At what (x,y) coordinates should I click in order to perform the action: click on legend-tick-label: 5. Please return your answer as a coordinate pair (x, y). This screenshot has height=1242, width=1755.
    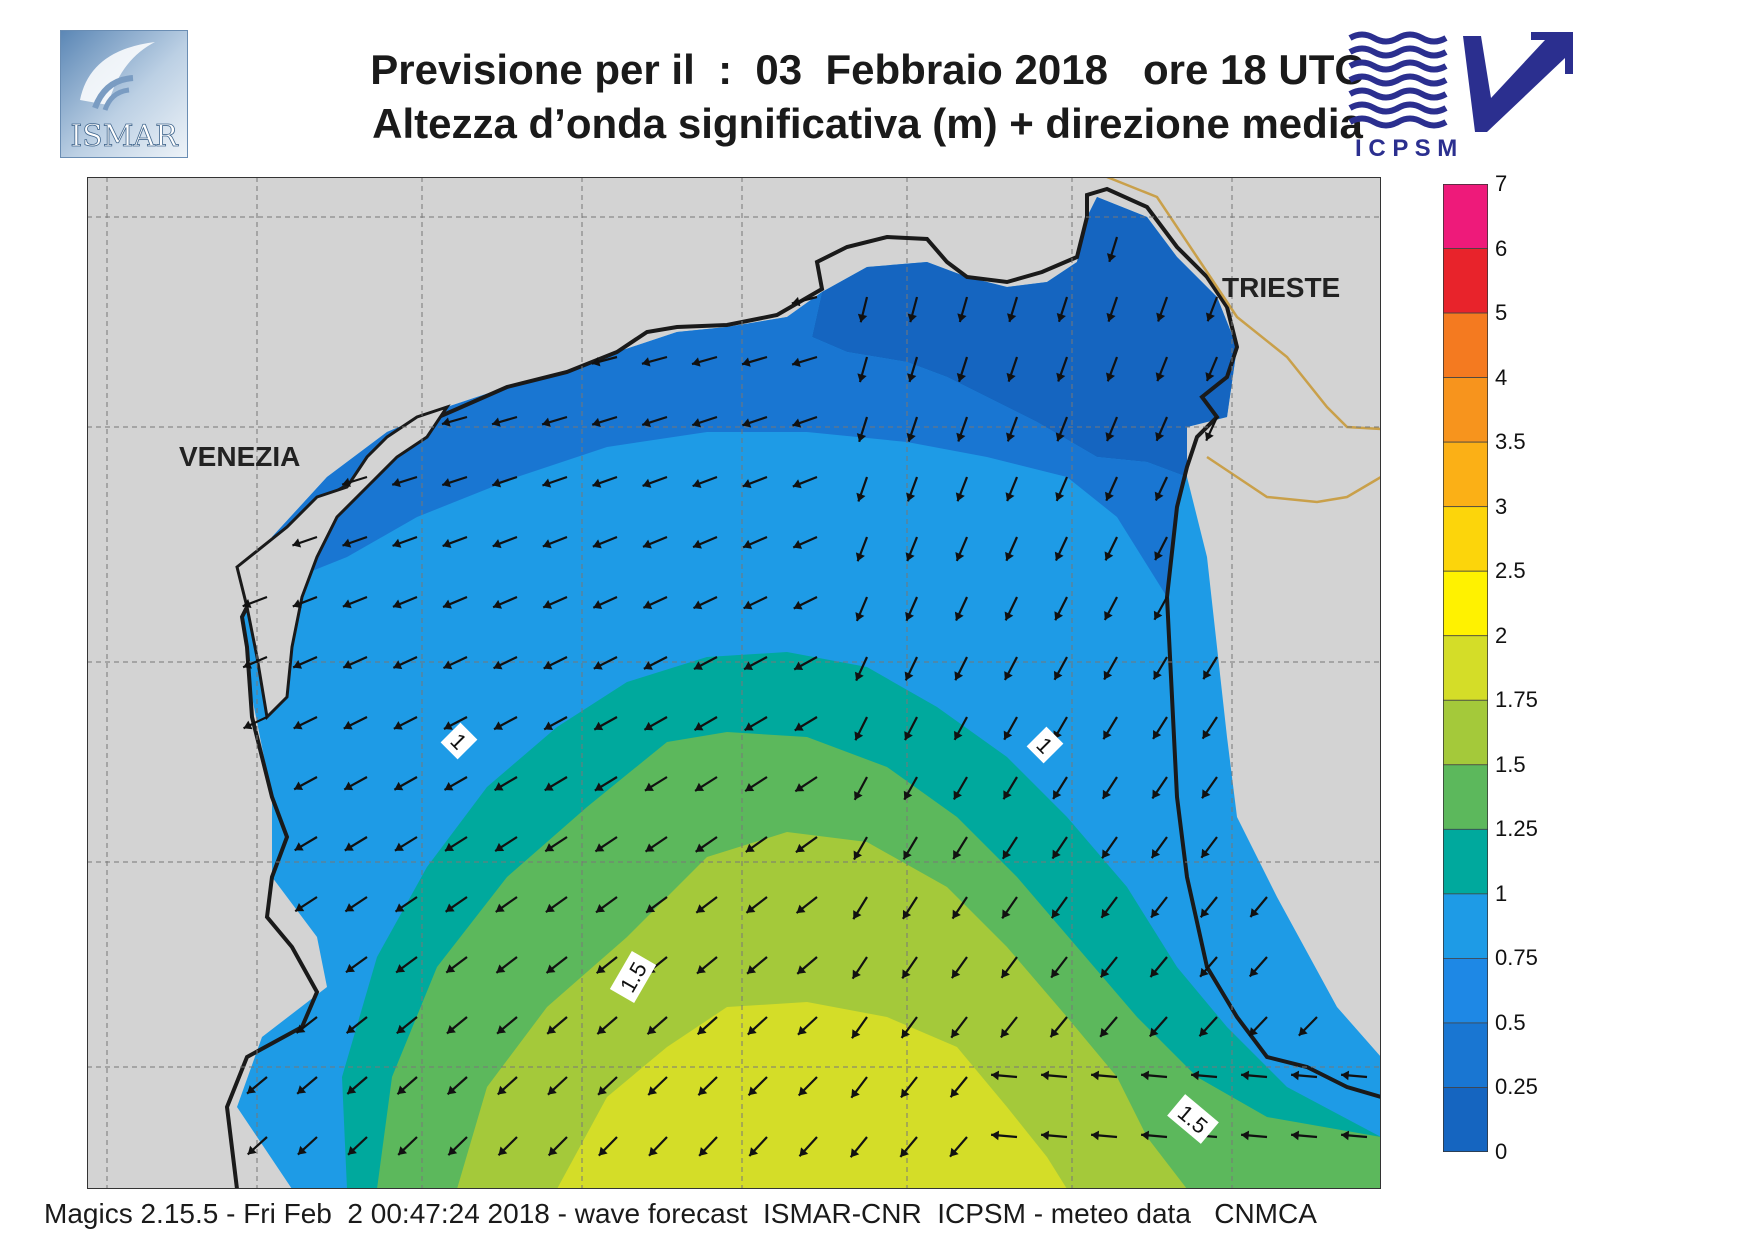
    Looking at the image, I should click on (1501, 313).